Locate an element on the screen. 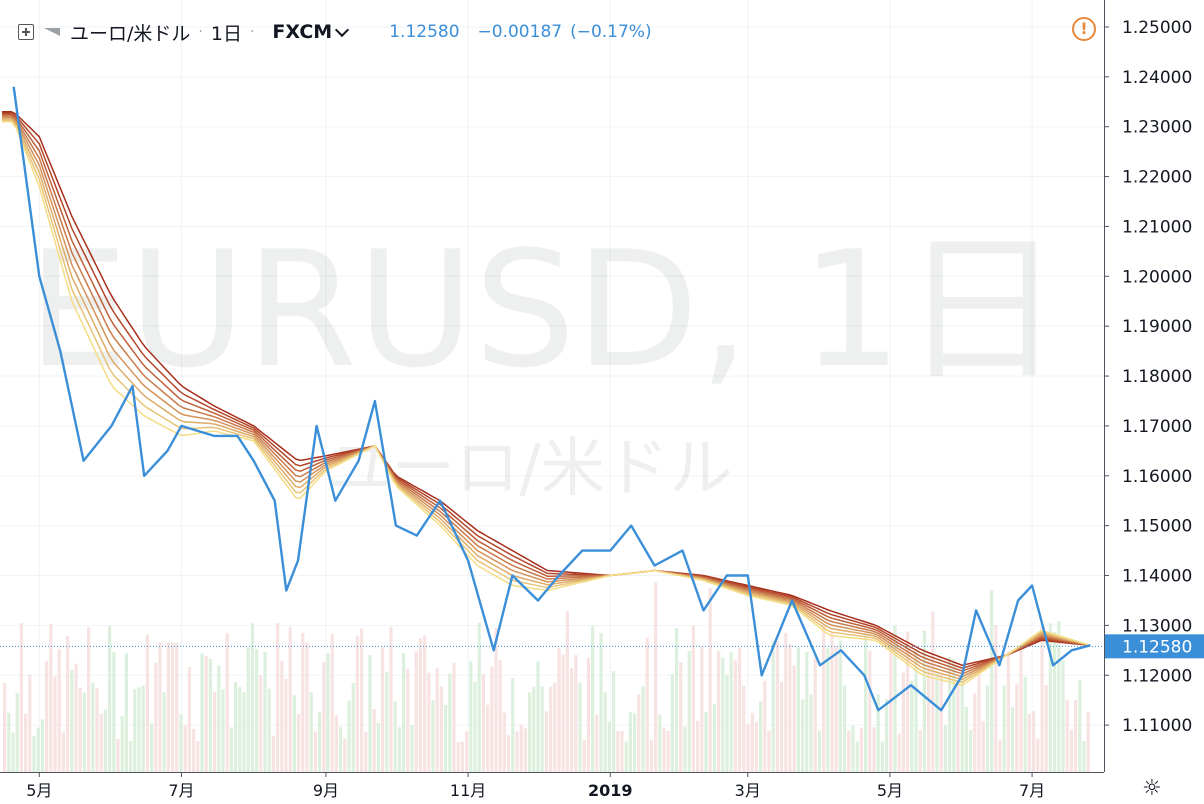 The image size is (1204, 804). time-tick-label: 5月 is located at coordinates (890, 790).